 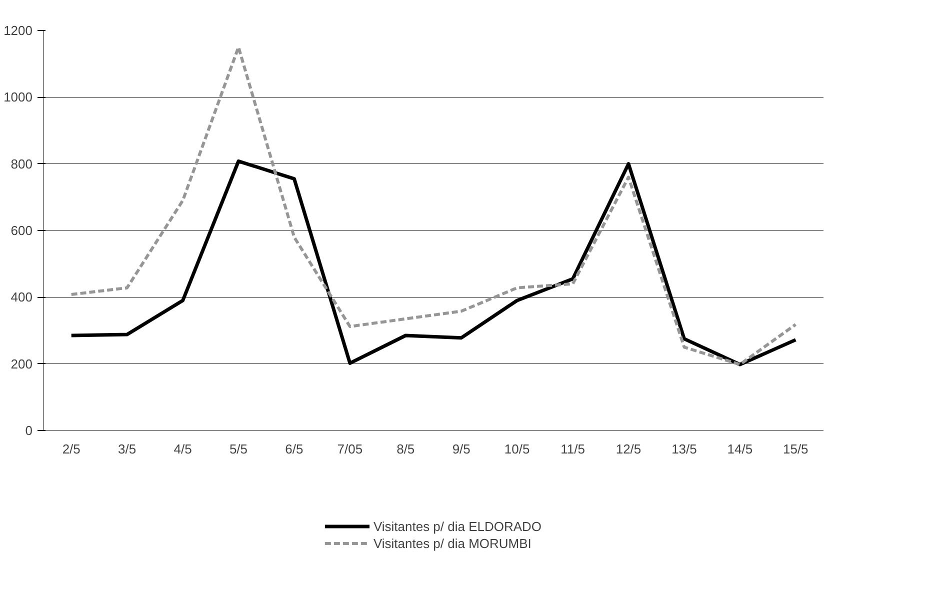 What do you see at coordinates (405, 449) in the screenshot?
I see `x-tick-label: 8/5` at bounding box center [405, 449].